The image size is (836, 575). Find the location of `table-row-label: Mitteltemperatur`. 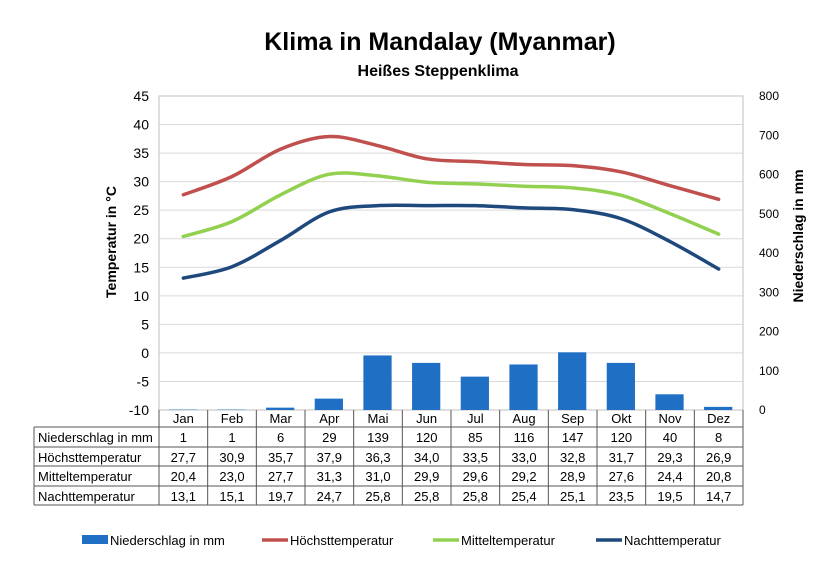

table-row-label: Mitteltemperatur is located at coordinates (85, 476).